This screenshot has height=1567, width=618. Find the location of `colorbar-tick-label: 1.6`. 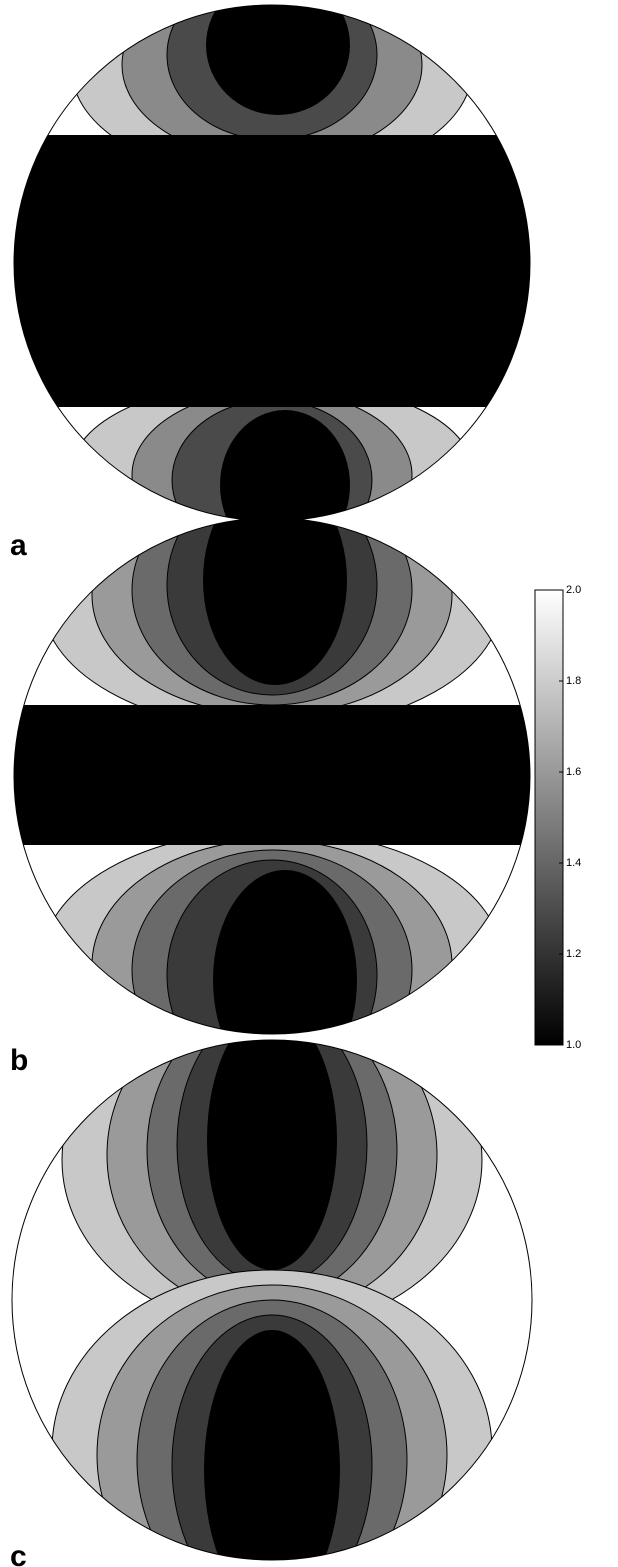

colorbar-tick-label: 1.6 is located at coordinates (573, 772).